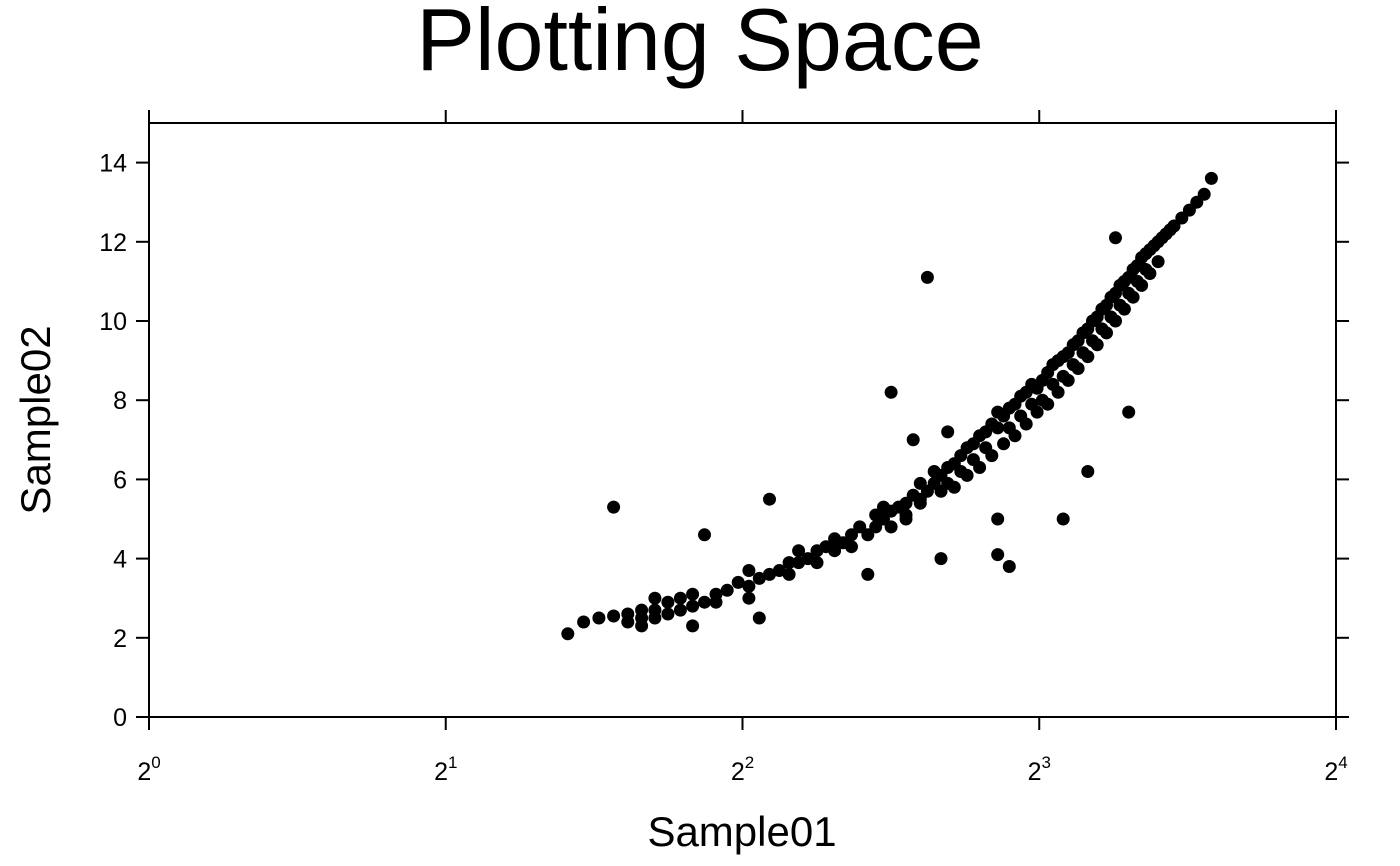 Image resolution: width=1400 pixels, height=866 pixels. What do you see at coordinates (35, 419) in the screenshot?
I see `y-axis-label: Sample02` at bounding box center [35, 419].